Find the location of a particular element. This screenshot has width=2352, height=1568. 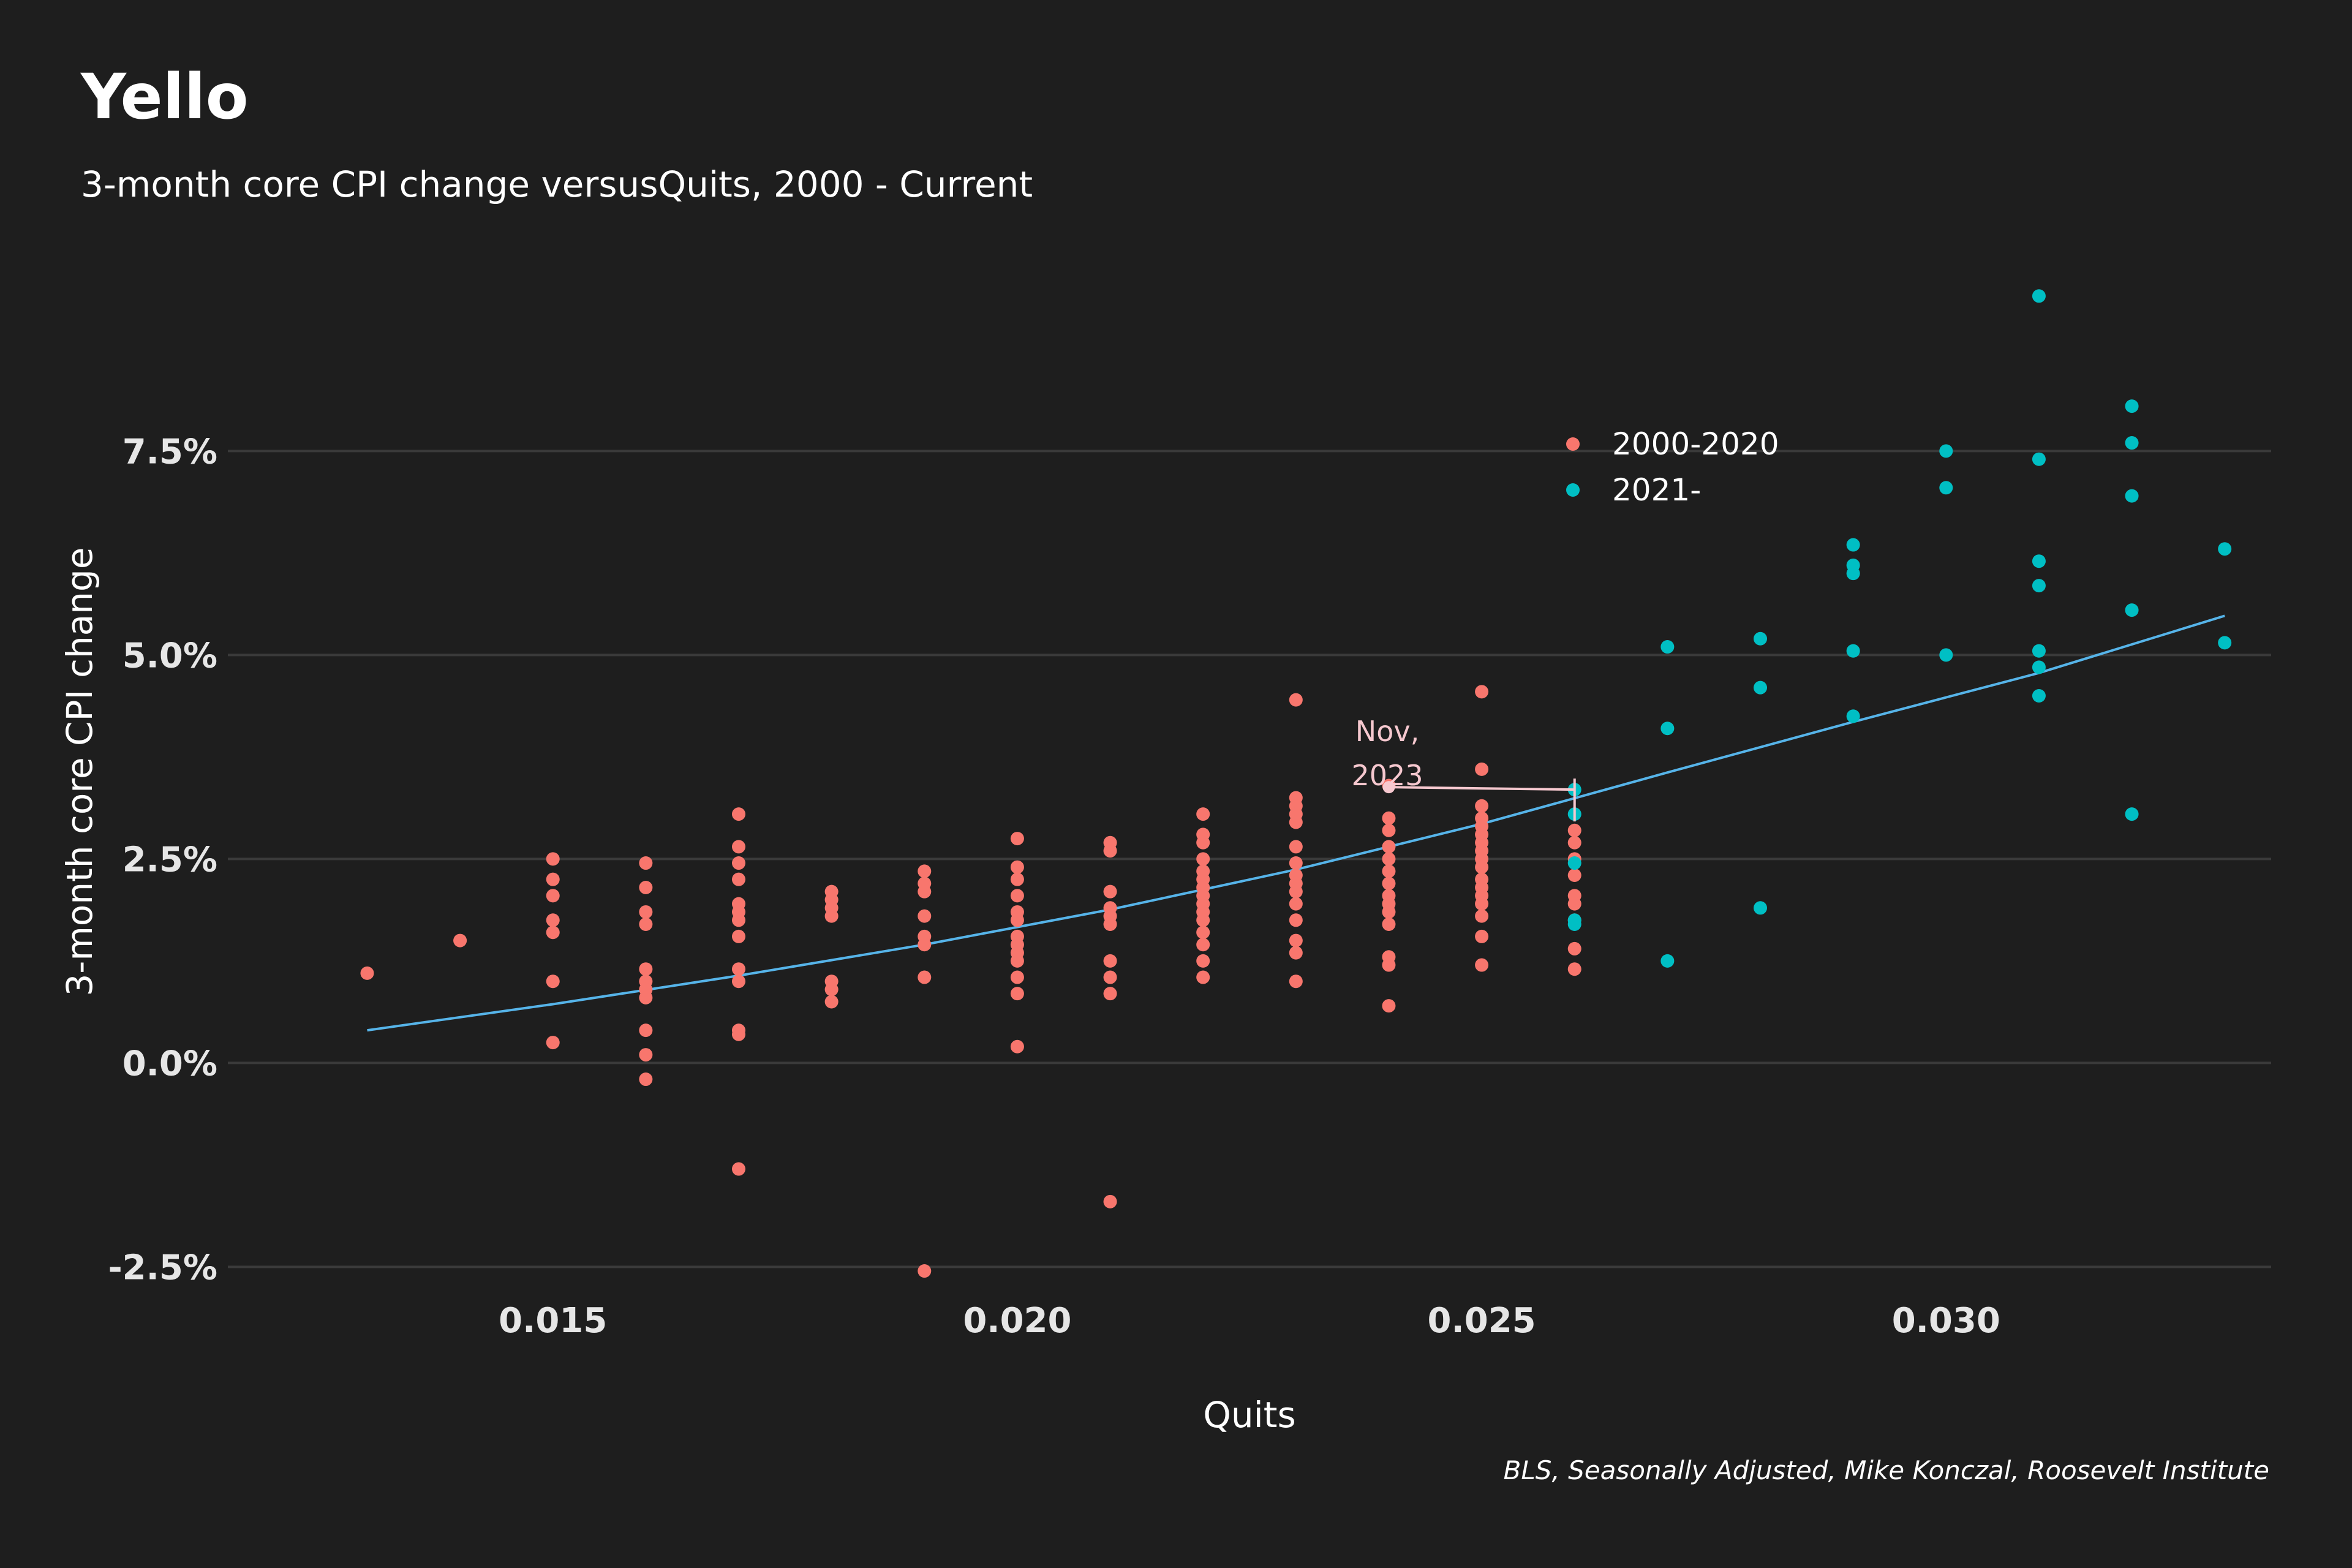

series-2021 is located at coordinates (1900, 628).